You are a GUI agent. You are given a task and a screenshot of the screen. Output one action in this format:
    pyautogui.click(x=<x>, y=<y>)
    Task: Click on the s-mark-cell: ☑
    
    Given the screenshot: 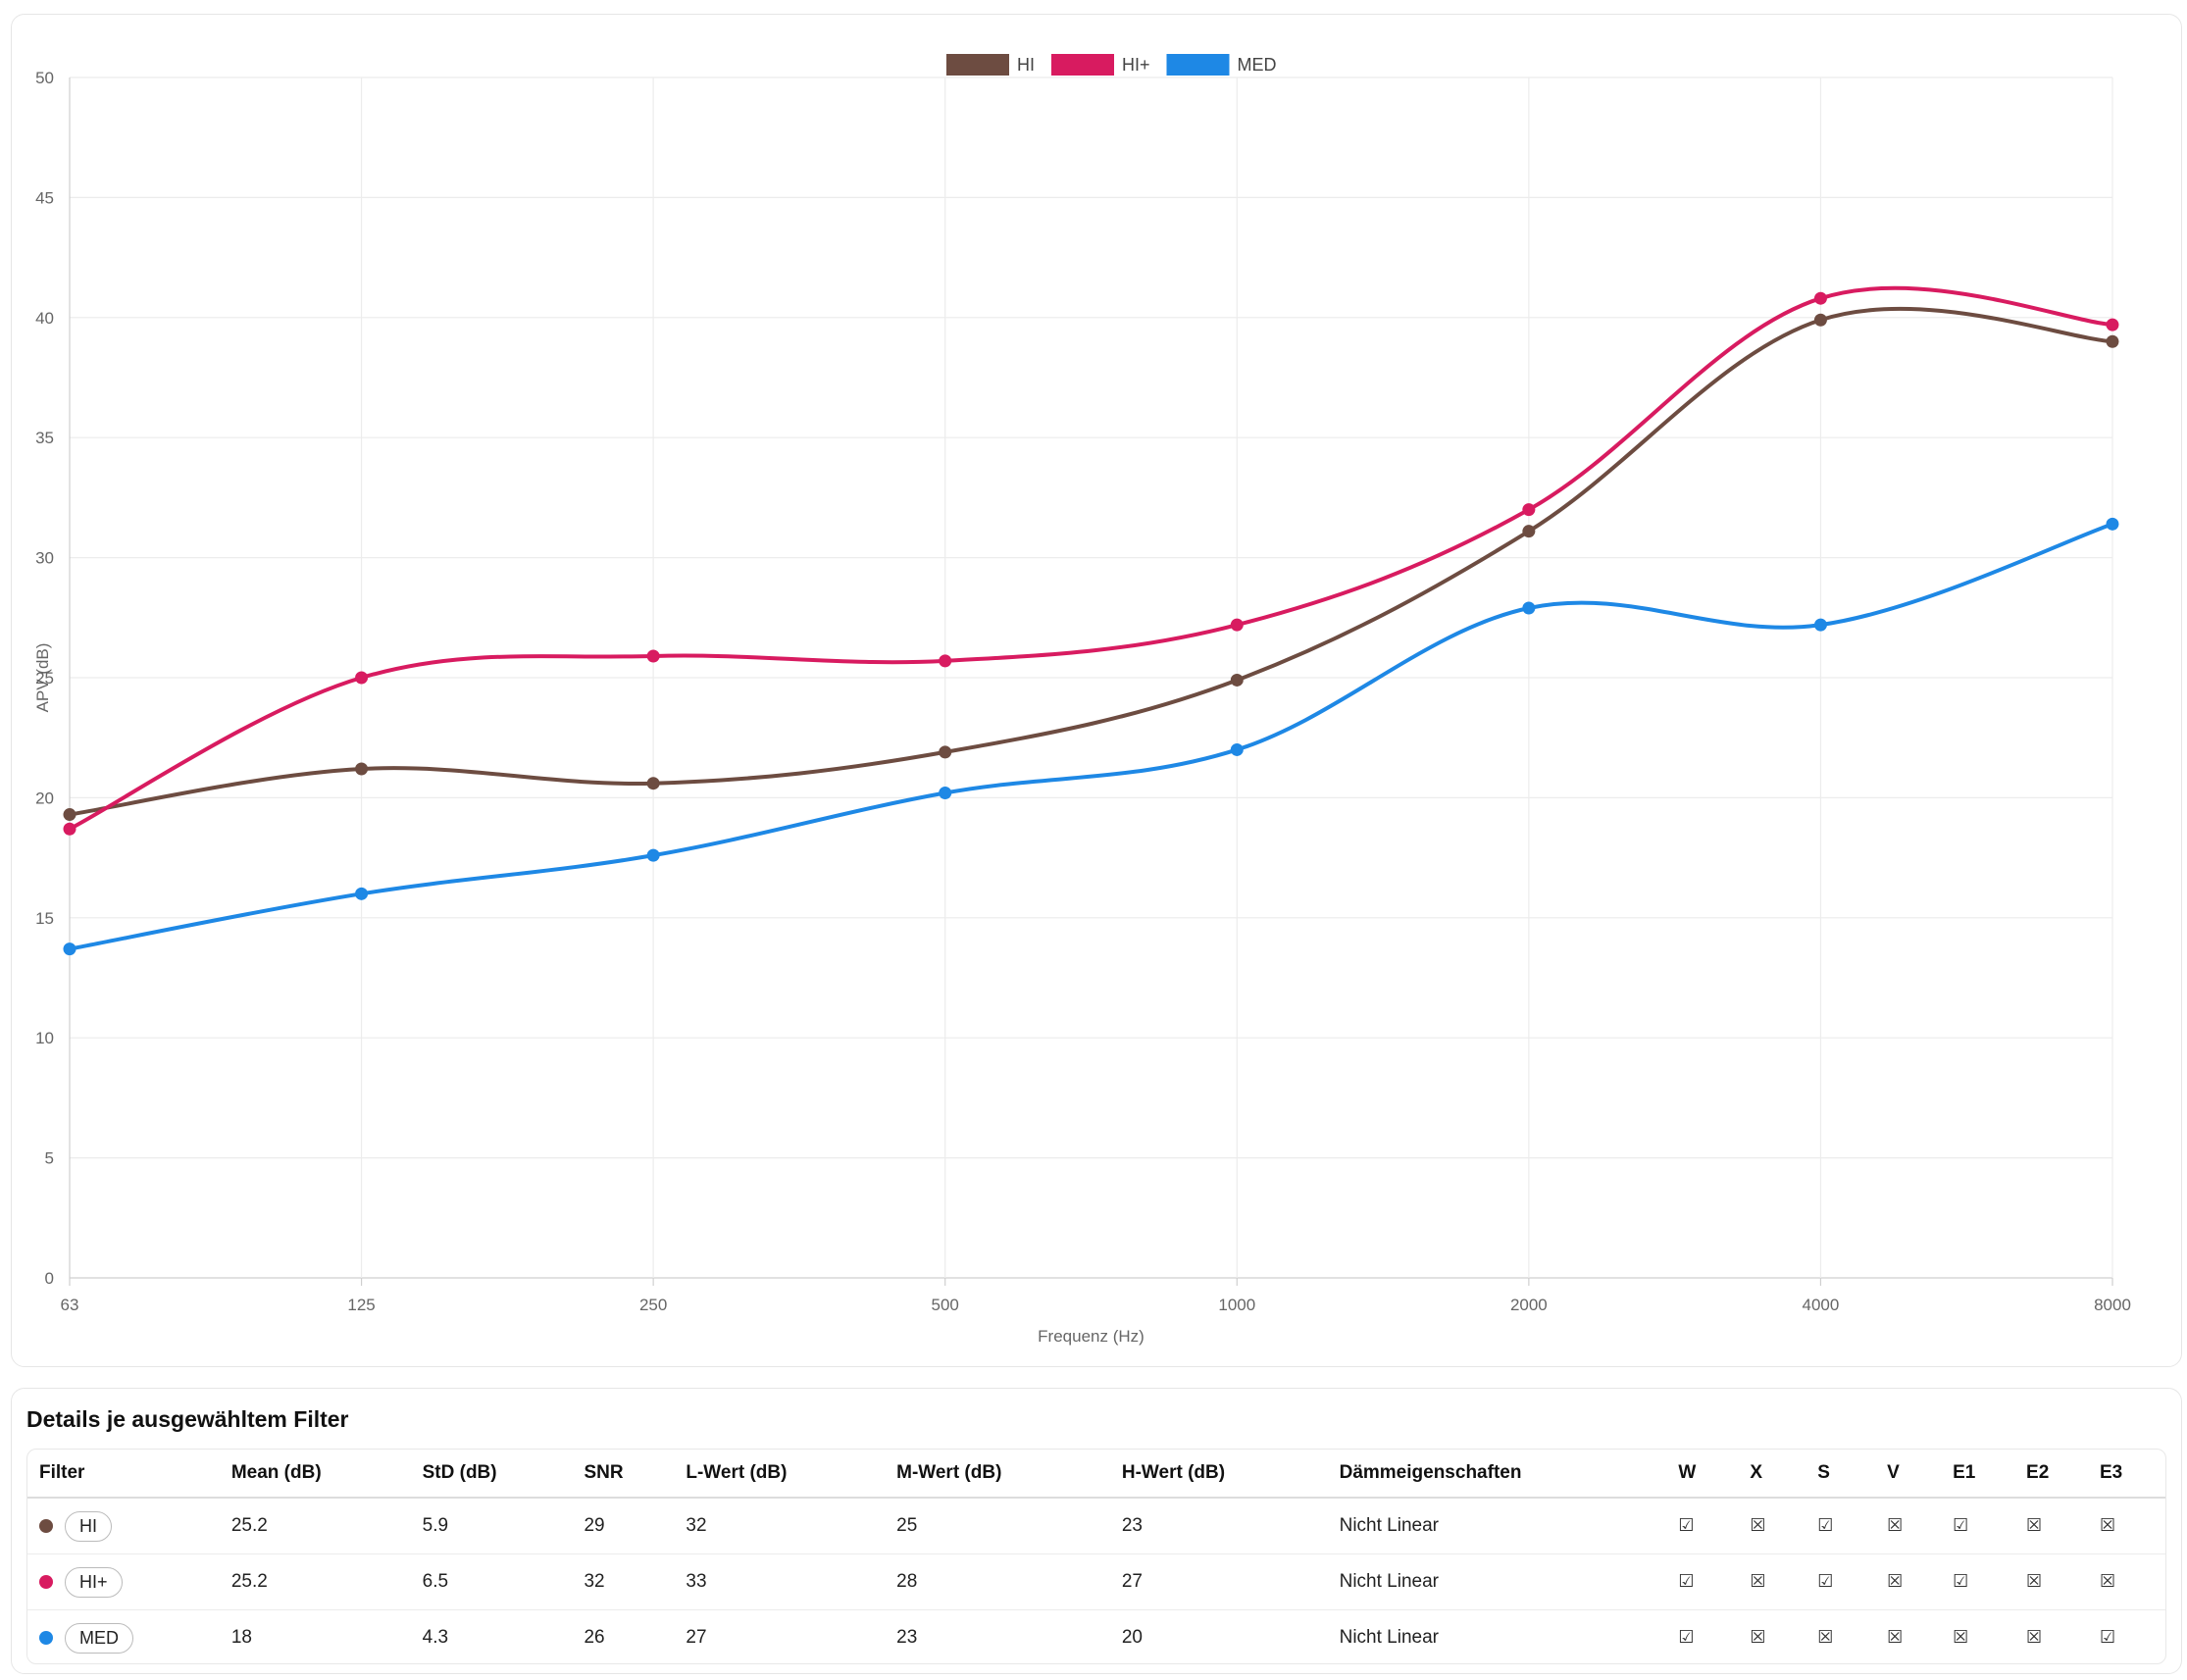 What is the action you would take?
    pyautogui.click(x=1841, y=1581)
    